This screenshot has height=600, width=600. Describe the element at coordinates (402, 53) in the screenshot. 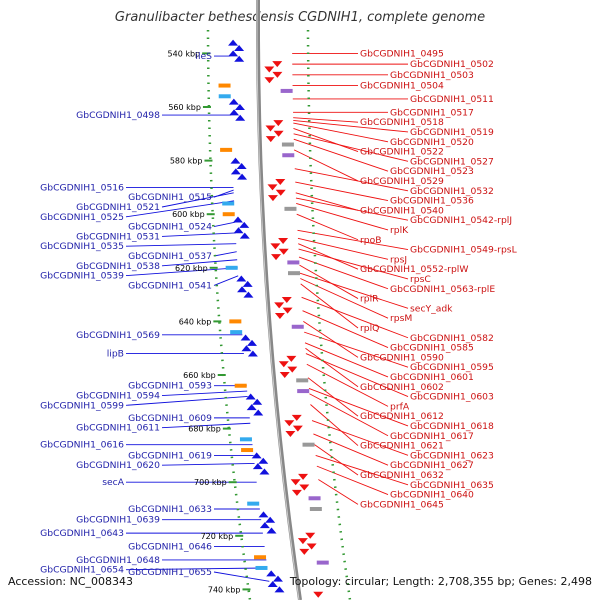

I see `gene-label-right: GbCGDNIH1_0495` at that location.